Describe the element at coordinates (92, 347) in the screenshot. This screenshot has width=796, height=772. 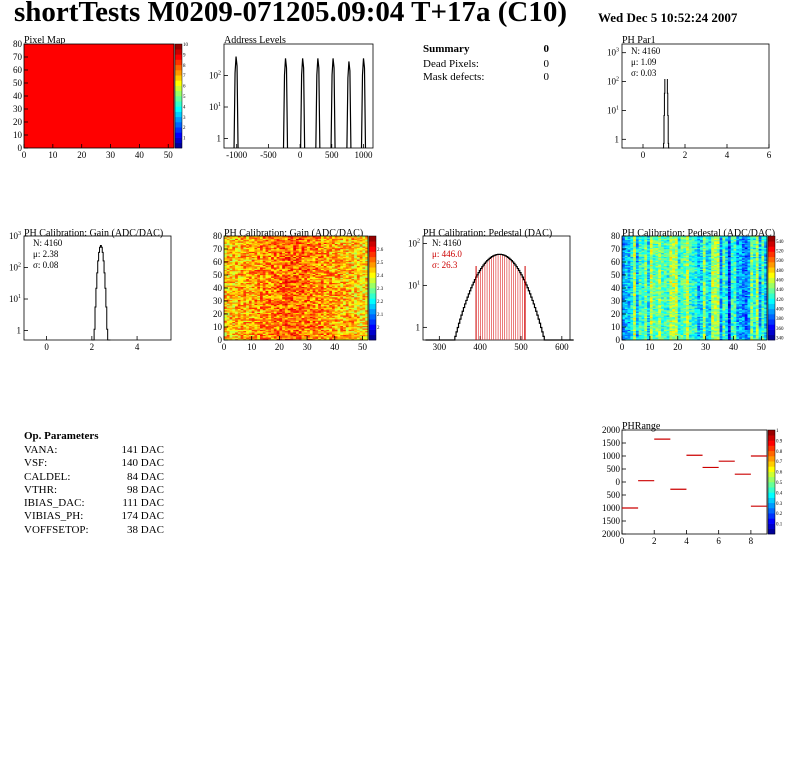
I see `x-tick-label: 2` at that location.